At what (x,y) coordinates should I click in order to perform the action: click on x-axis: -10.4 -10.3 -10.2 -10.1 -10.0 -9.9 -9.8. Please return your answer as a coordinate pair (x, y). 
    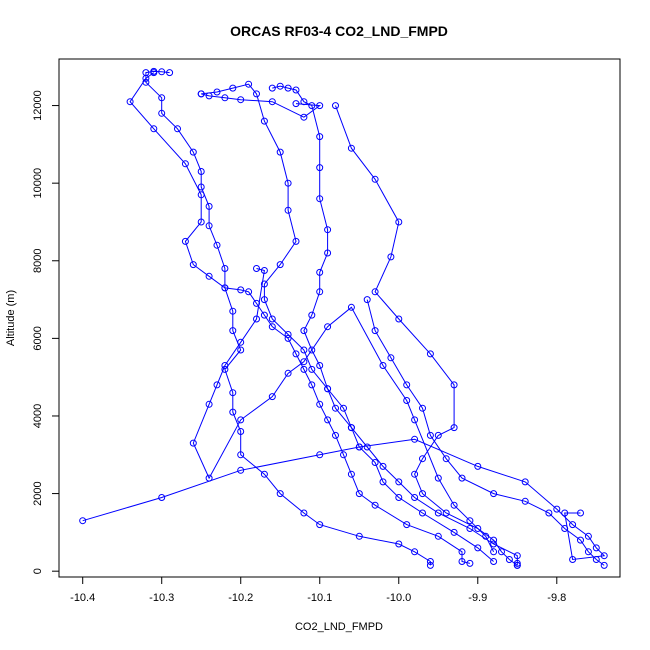
    Looking at the image, I should click on (318, 590).